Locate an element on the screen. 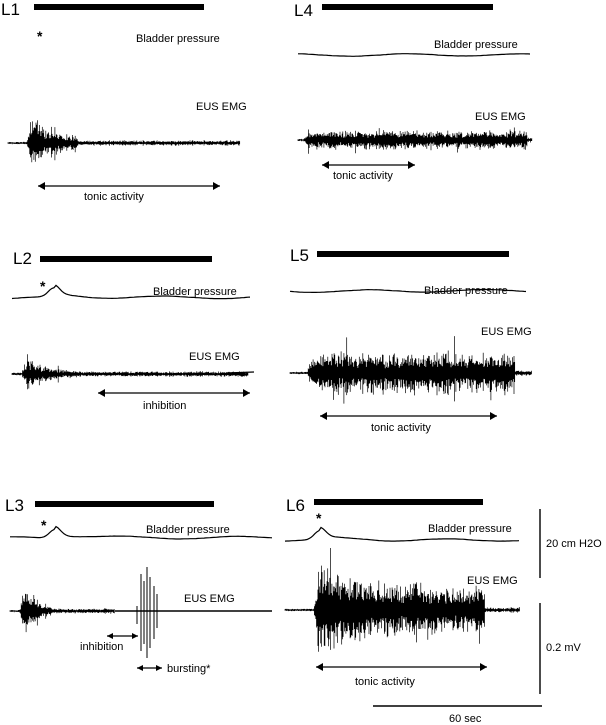 The image size is (606, 725). pressure-label-l2: Bladder pressure is located at coordinates (195, 292).